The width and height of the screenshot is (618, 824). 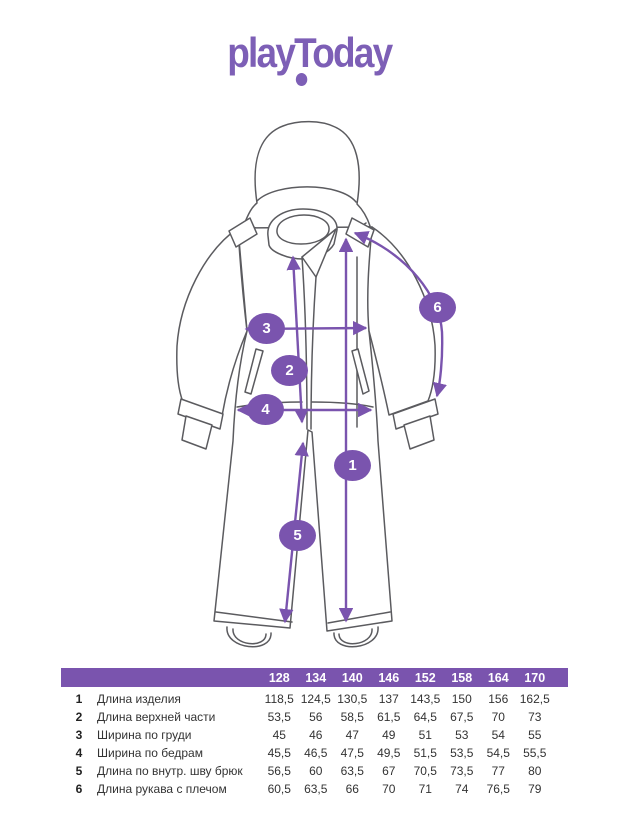 I want to click on size-value: 45, so click(x=279, y=735).